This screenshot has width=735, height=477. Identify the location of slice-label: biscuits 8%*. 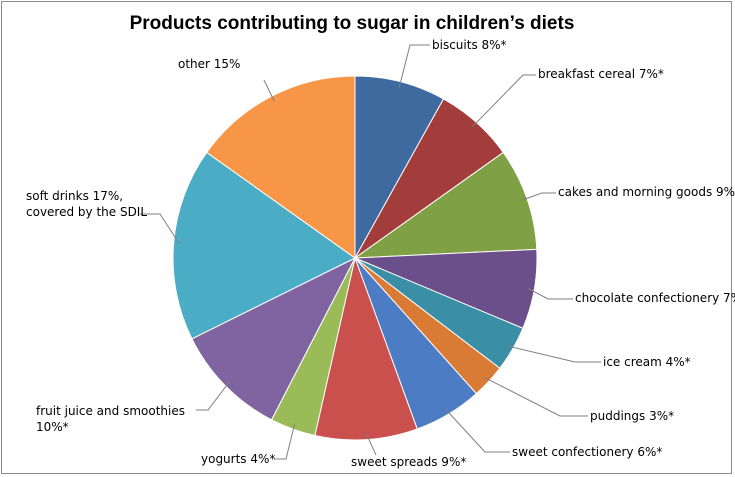
(469, 45).